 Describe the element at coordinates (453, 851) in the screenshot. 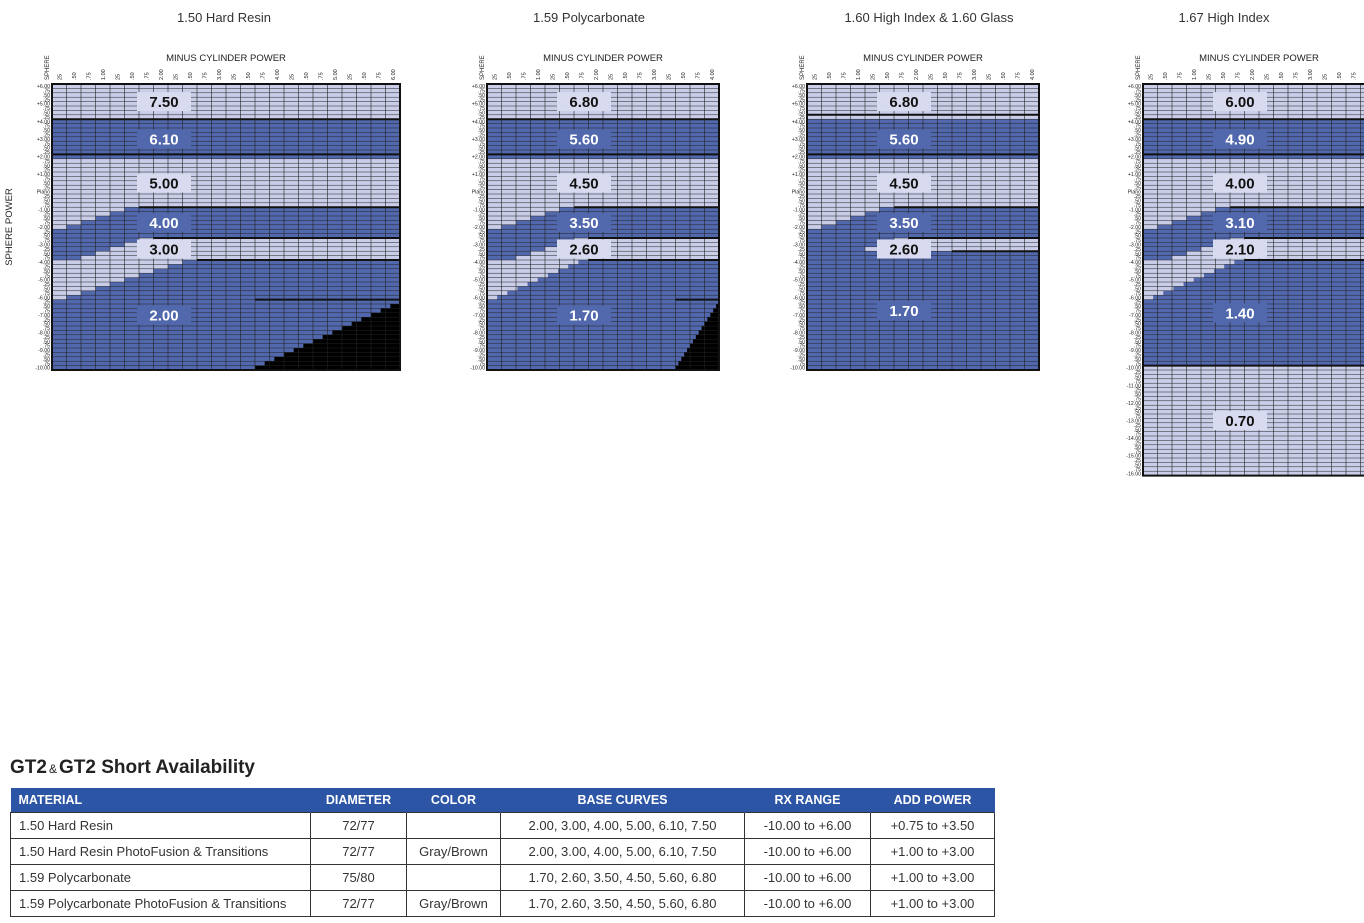

I see `cell-color: Gray/Brown` at that location.